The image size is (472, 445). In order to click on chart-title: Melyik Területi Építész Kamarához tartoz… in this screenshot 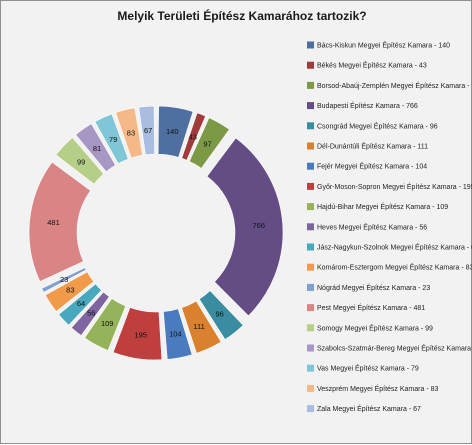, I will do `click(242, 16)`.